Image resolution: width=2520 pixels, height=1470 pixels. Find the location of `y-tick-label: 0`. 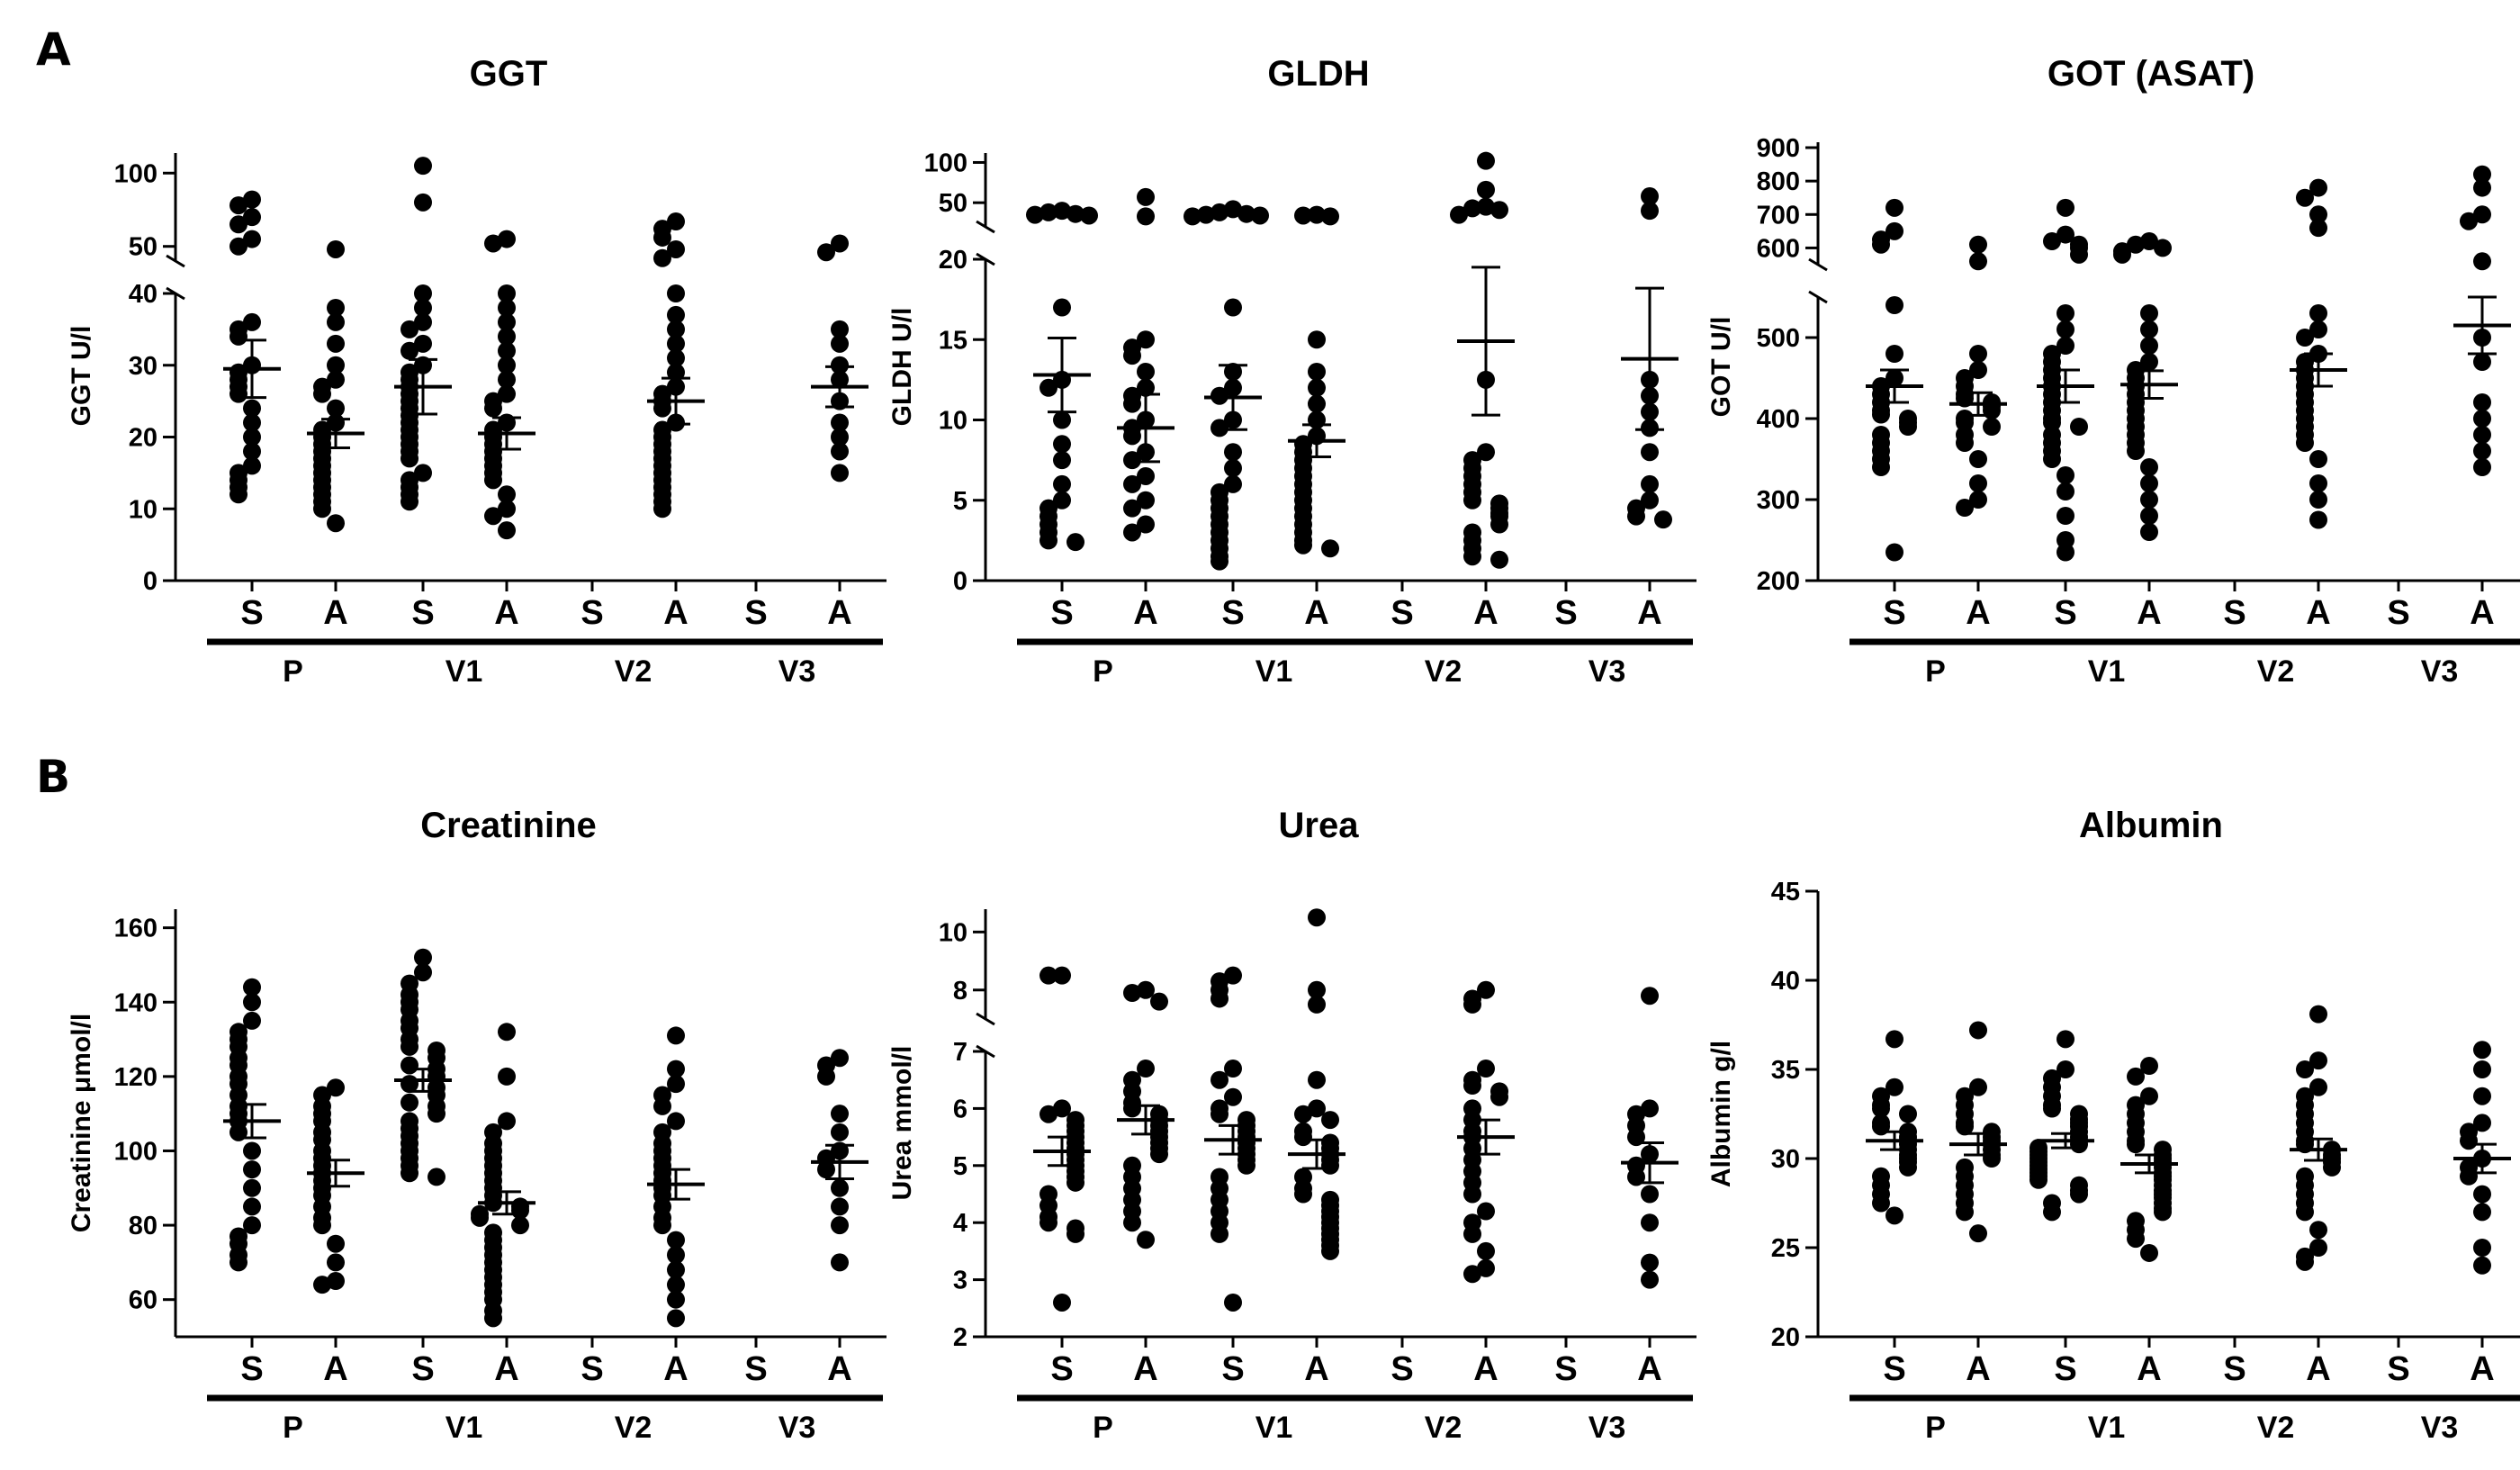

y-tick-label: 0 is located at coordinates (960, 581).